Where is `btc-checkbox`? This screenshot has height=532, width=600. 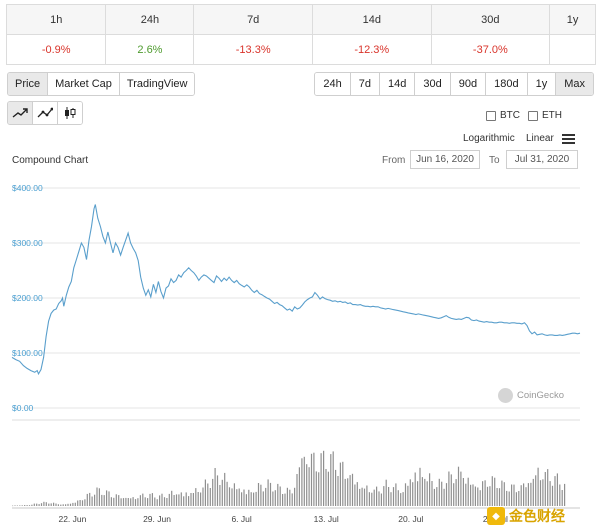
btc-checkbox is located at coordinates (491, 115).